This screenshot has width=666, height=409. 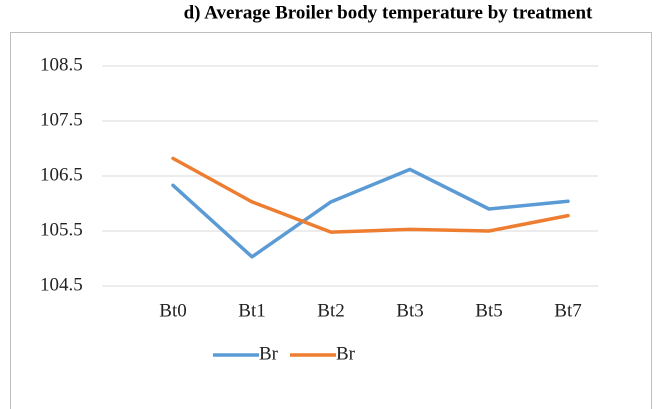 I want to click on y-tick-label: 107.5, so click(x=61, y=119).